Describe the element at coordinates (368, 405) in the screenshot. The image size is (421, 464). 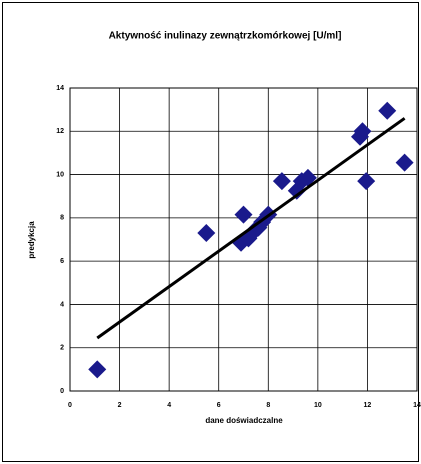
I see `x-tick-label: 12` at that location.